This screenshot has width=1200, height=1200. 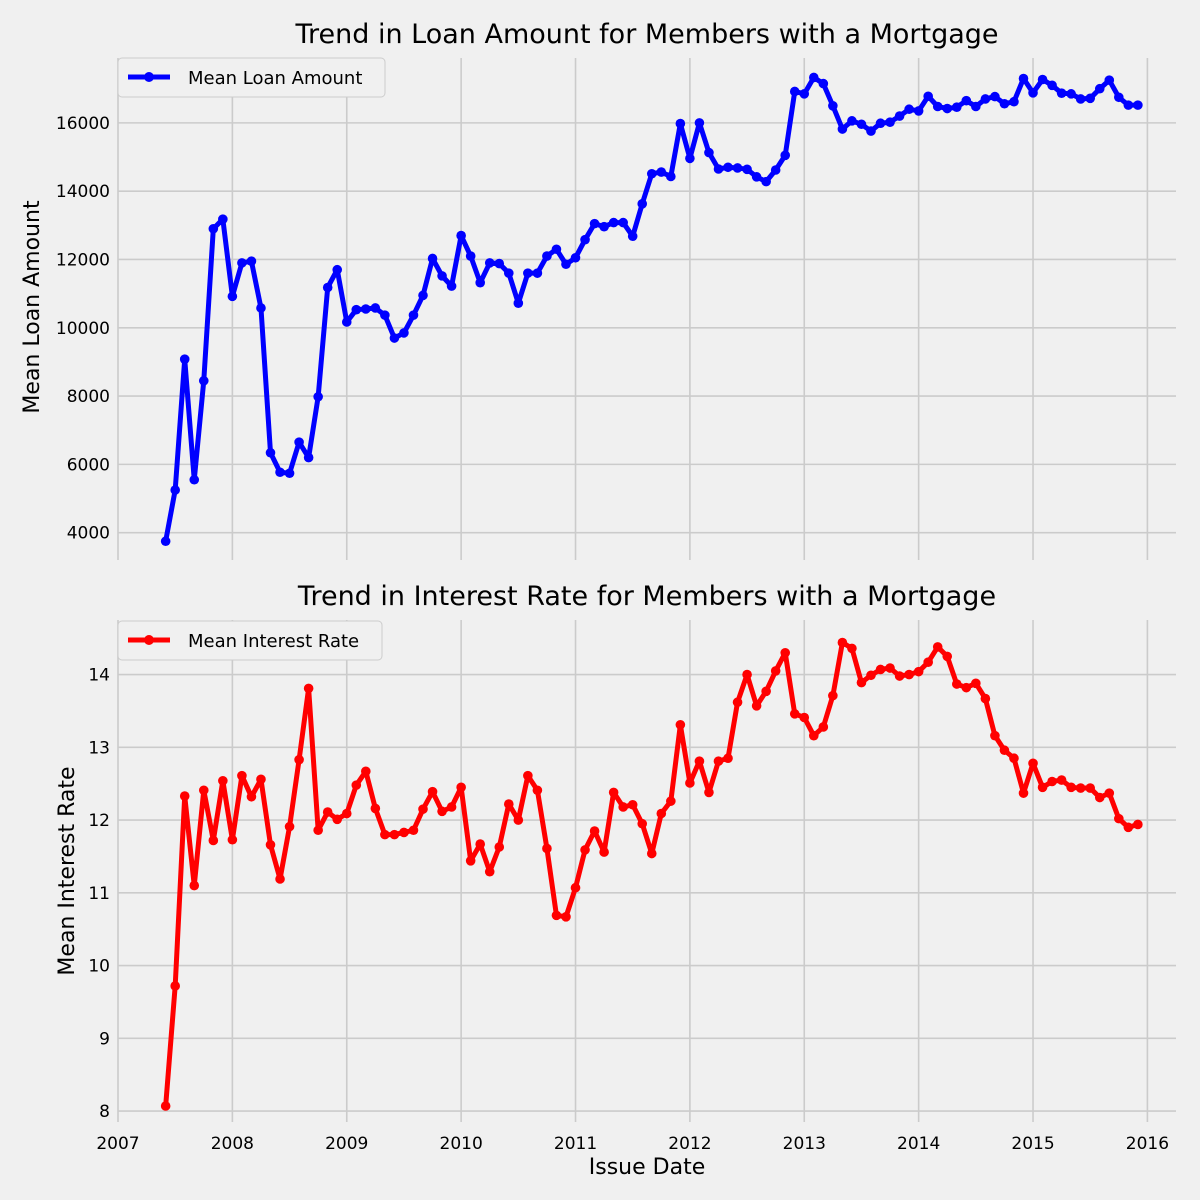 What do you see at coordinates (88, 534) in the screenshot?
I see `y-tick-label: 4000` at bounding box center [88, 534].